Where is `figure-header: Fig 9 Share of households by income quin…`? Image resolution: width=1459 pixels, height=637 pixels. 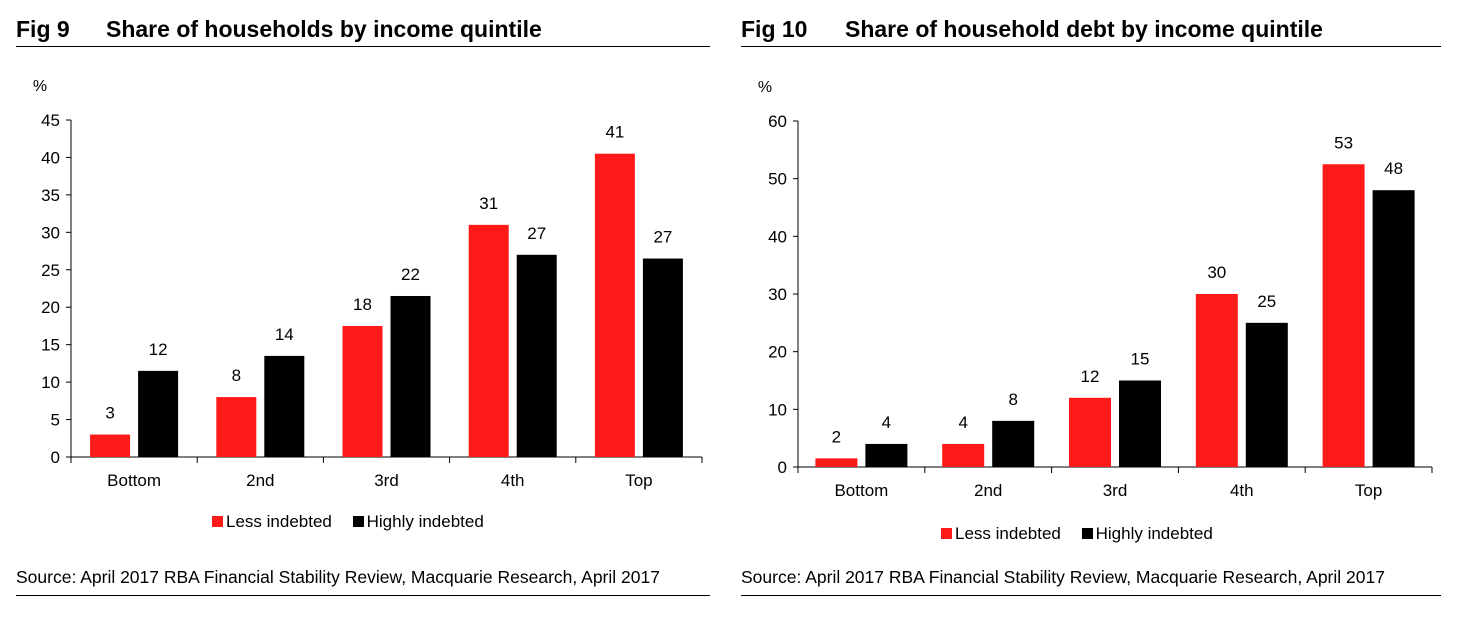
figure-header: Fig 9 Share of households by income quin… is located at coordinates (363, 30).